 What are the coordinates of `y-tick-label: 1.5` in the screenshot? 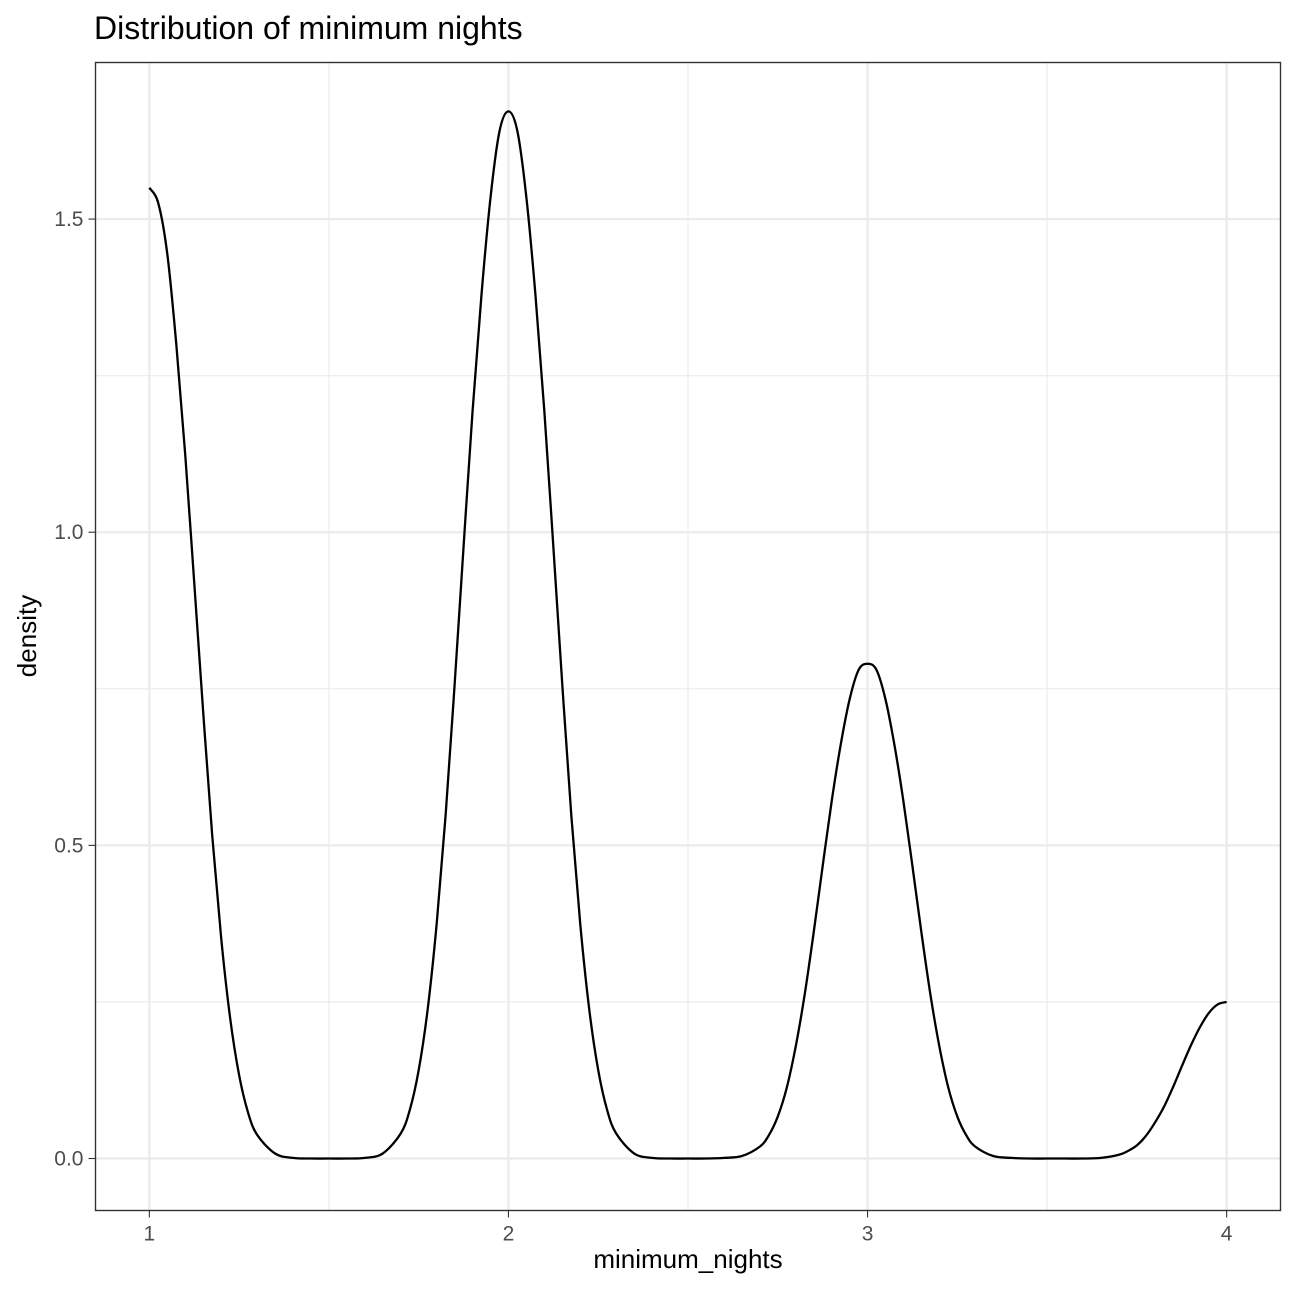 It's located at (68, 219).